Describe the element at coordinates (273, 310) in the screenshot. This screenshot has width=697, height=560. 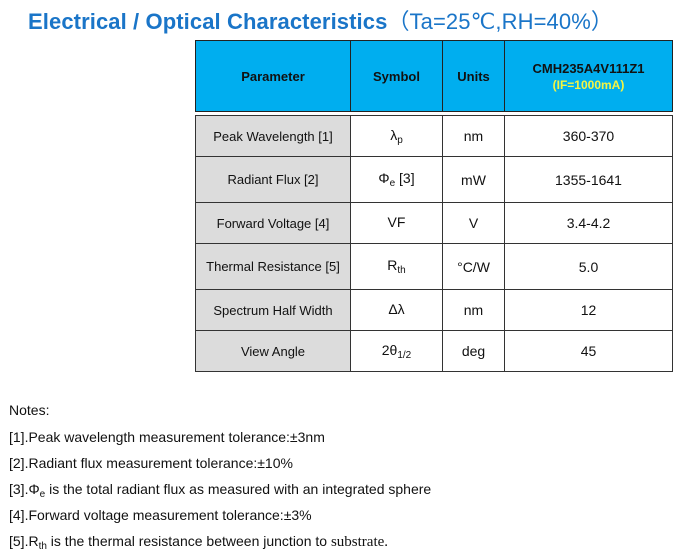
I see `row-parameter: Spectrum Half Width` at that location.